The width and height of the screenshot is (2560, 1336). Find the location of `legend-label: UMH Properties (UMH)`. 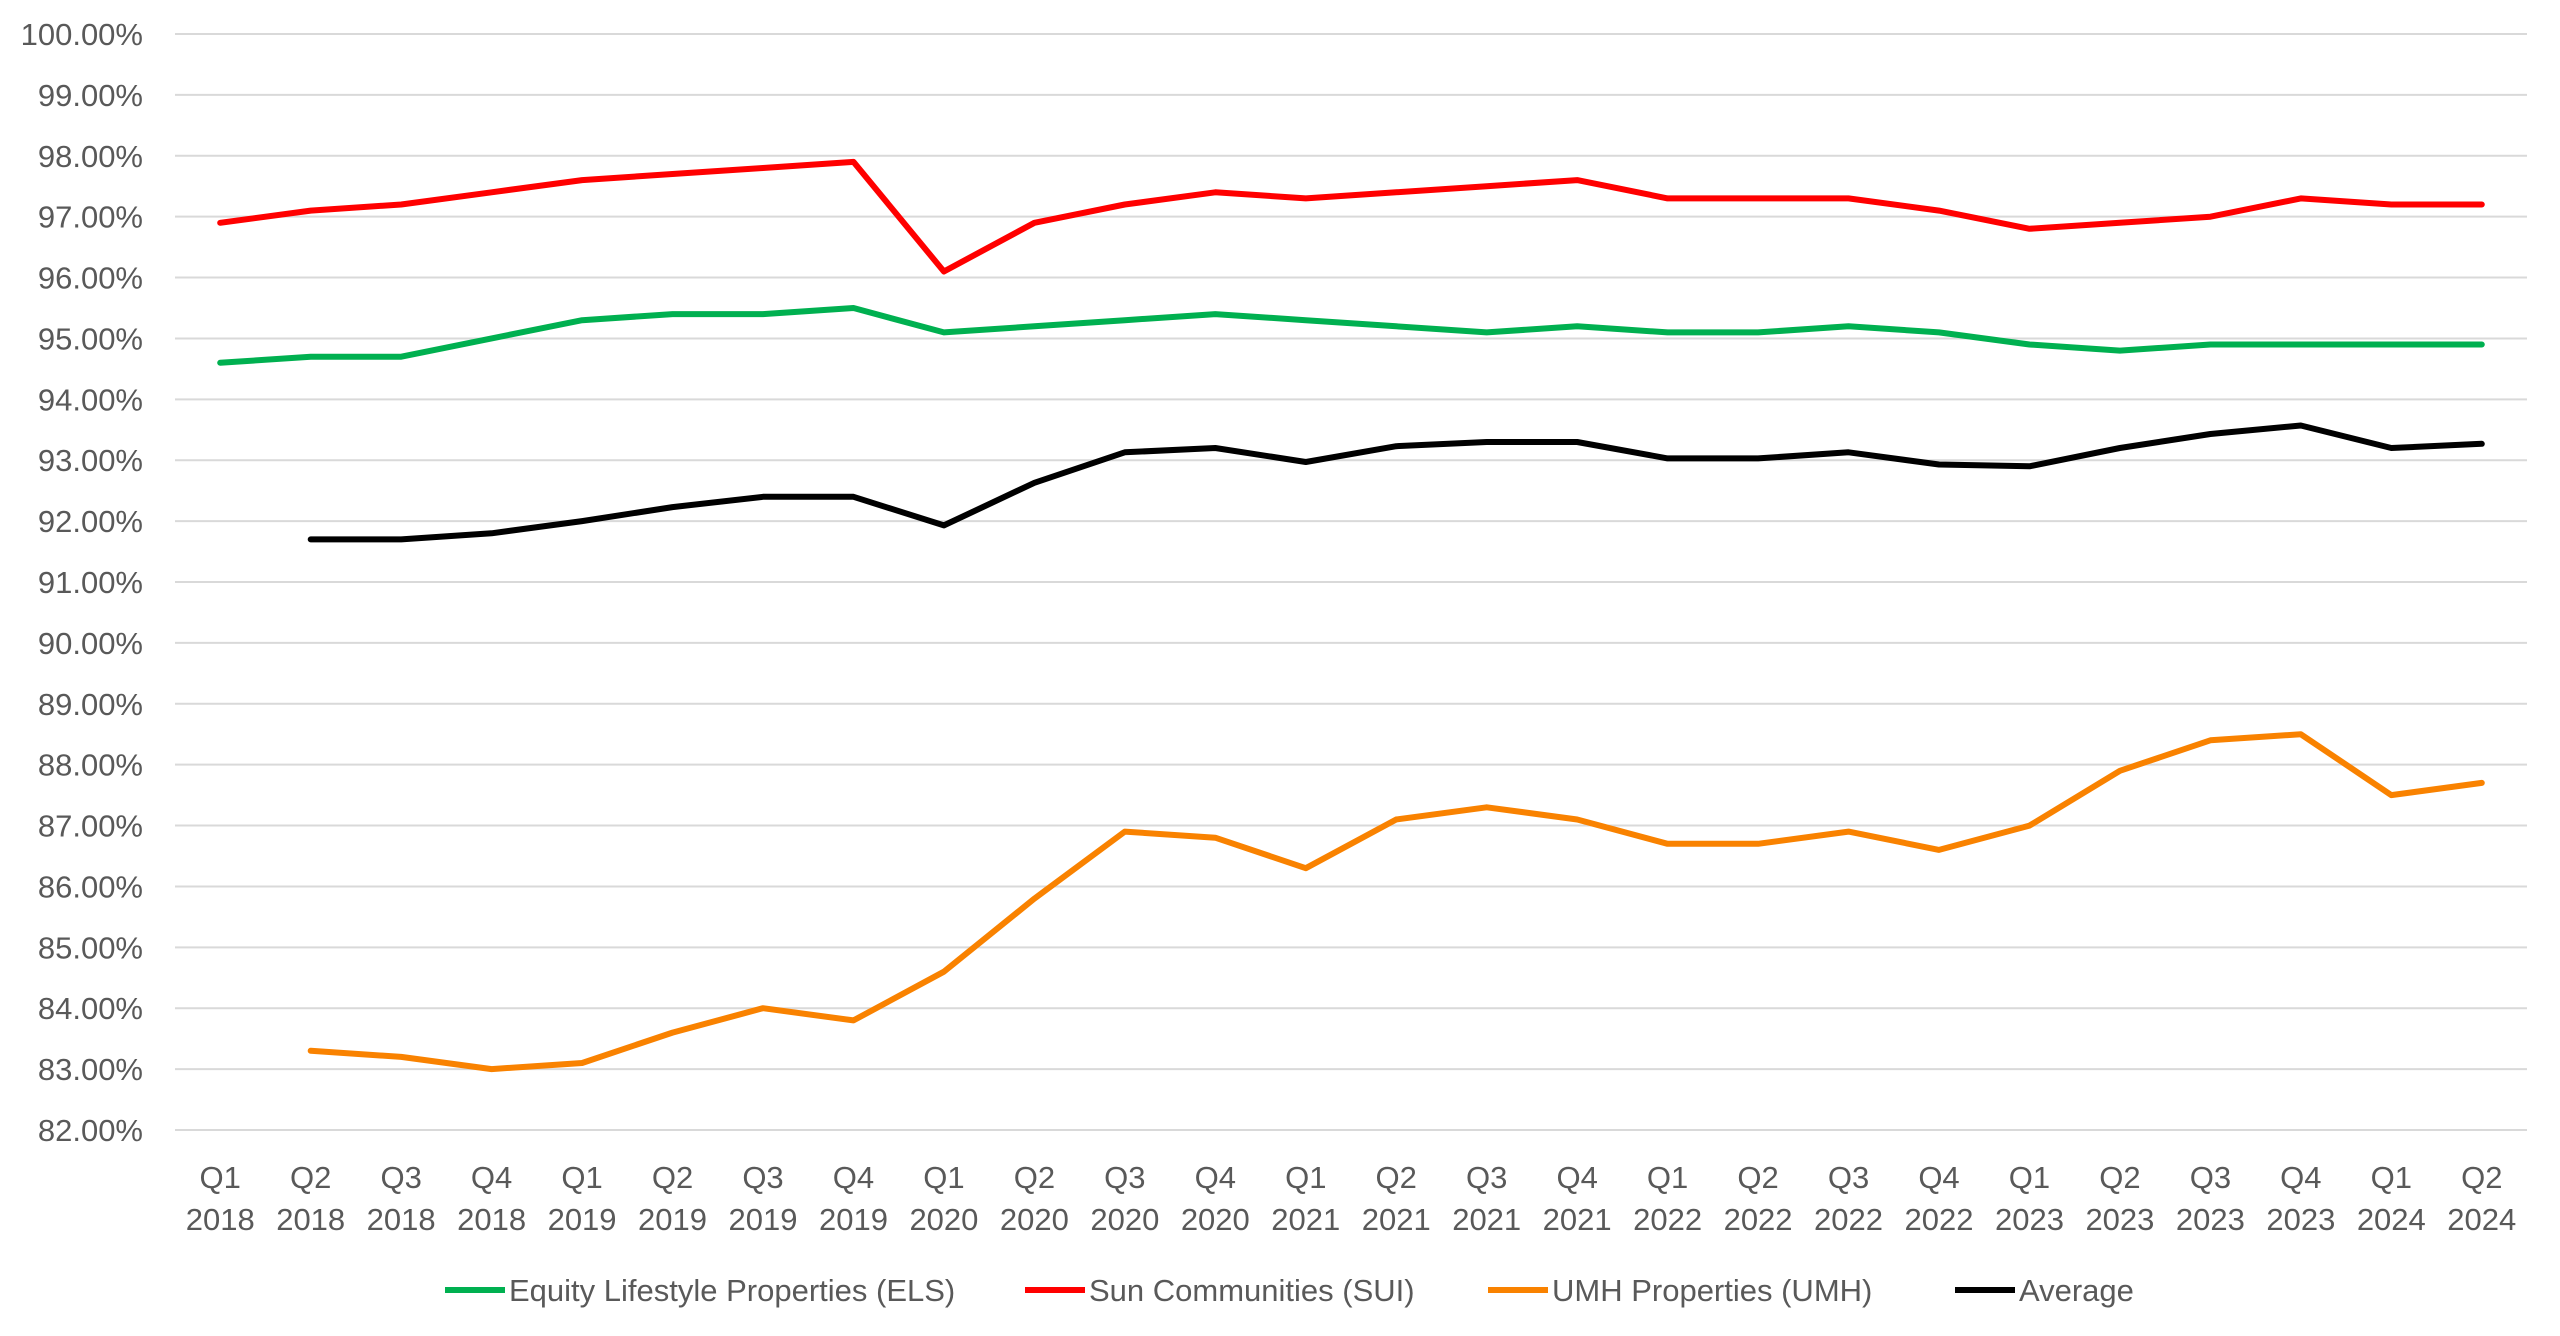

legend-label: UMH Properties (UMH) is located at coordinates (1712, 1290).